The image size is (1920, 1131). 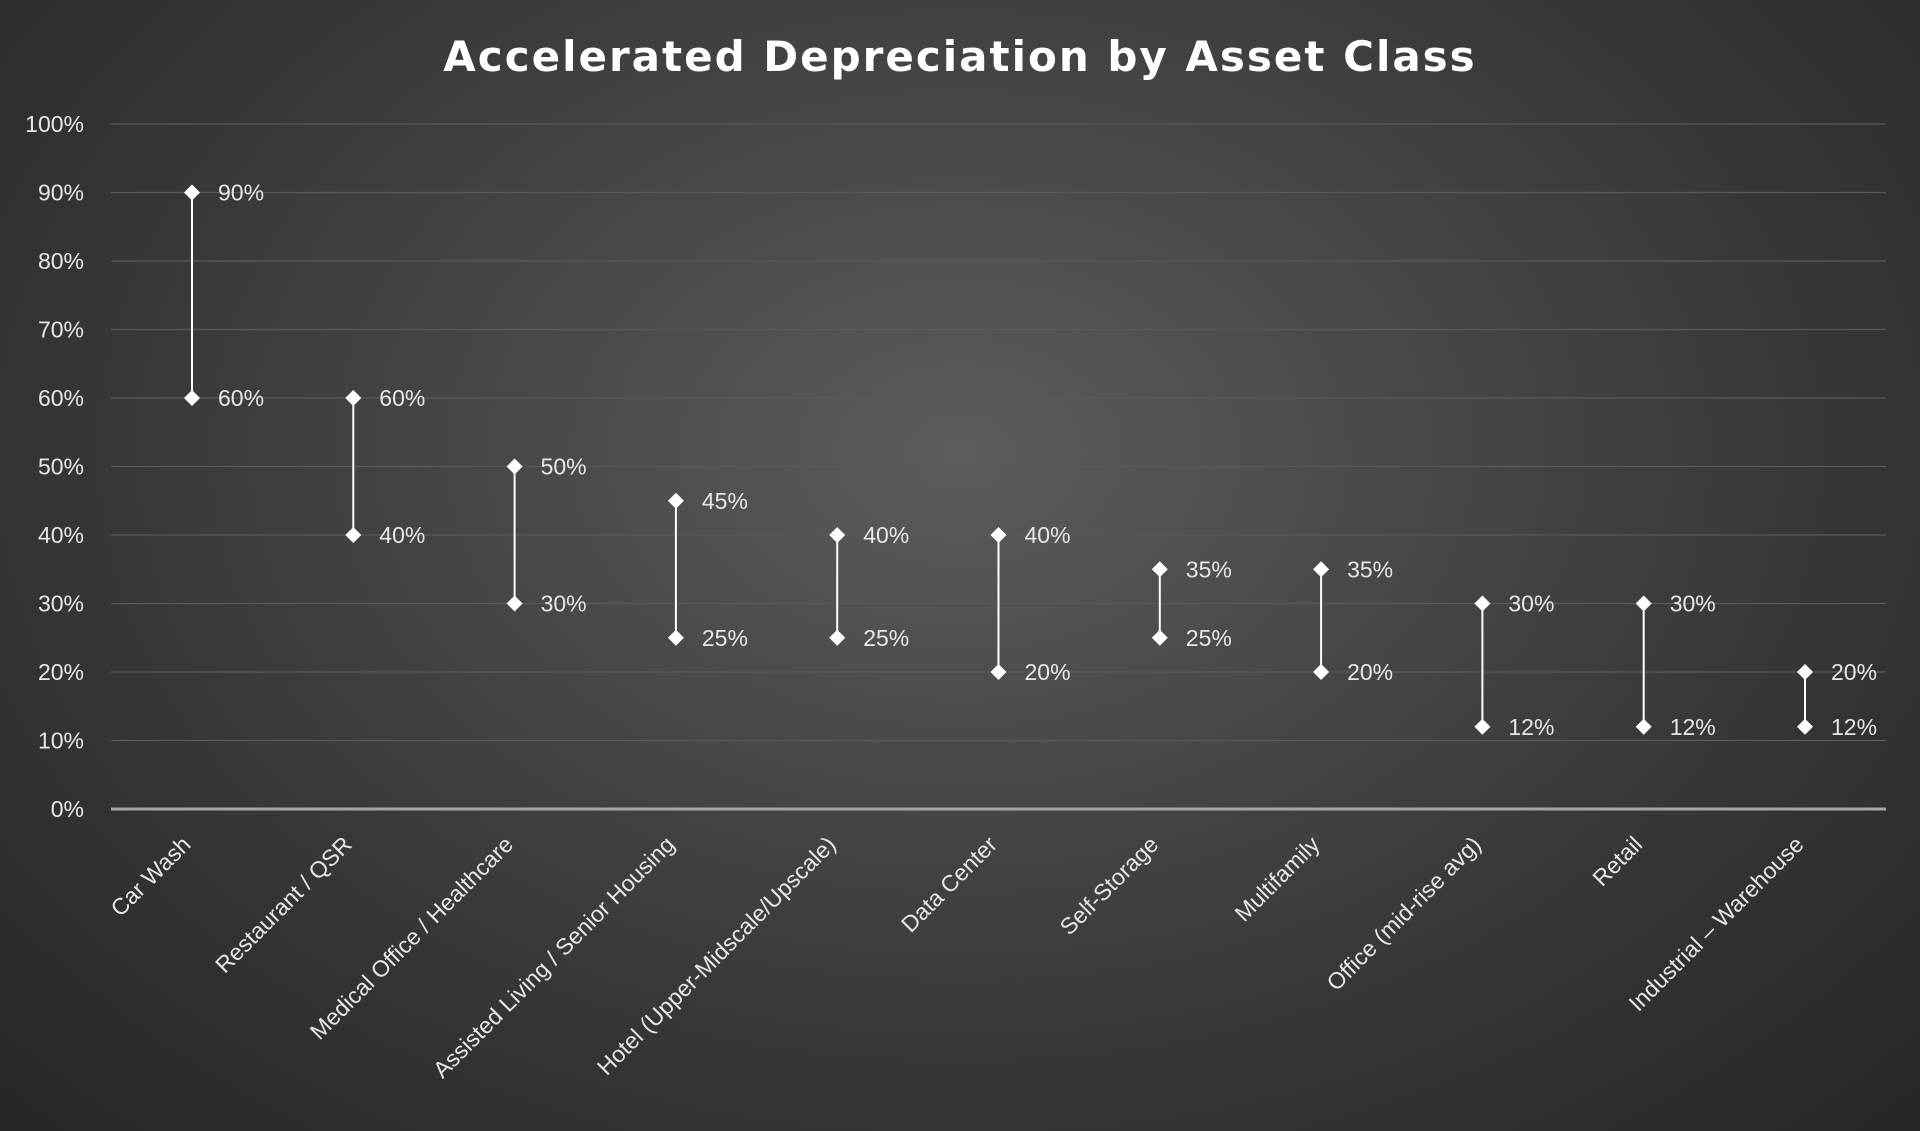 I want to click on y-tick-label: 0%, so click(x=67, y=809).